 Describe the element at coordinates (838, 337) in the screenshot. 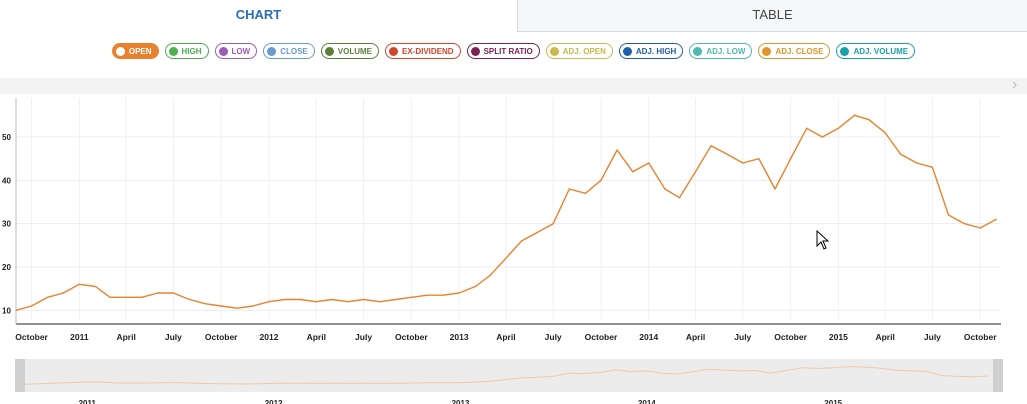

I see `x-tick-label: 2015` at that location.